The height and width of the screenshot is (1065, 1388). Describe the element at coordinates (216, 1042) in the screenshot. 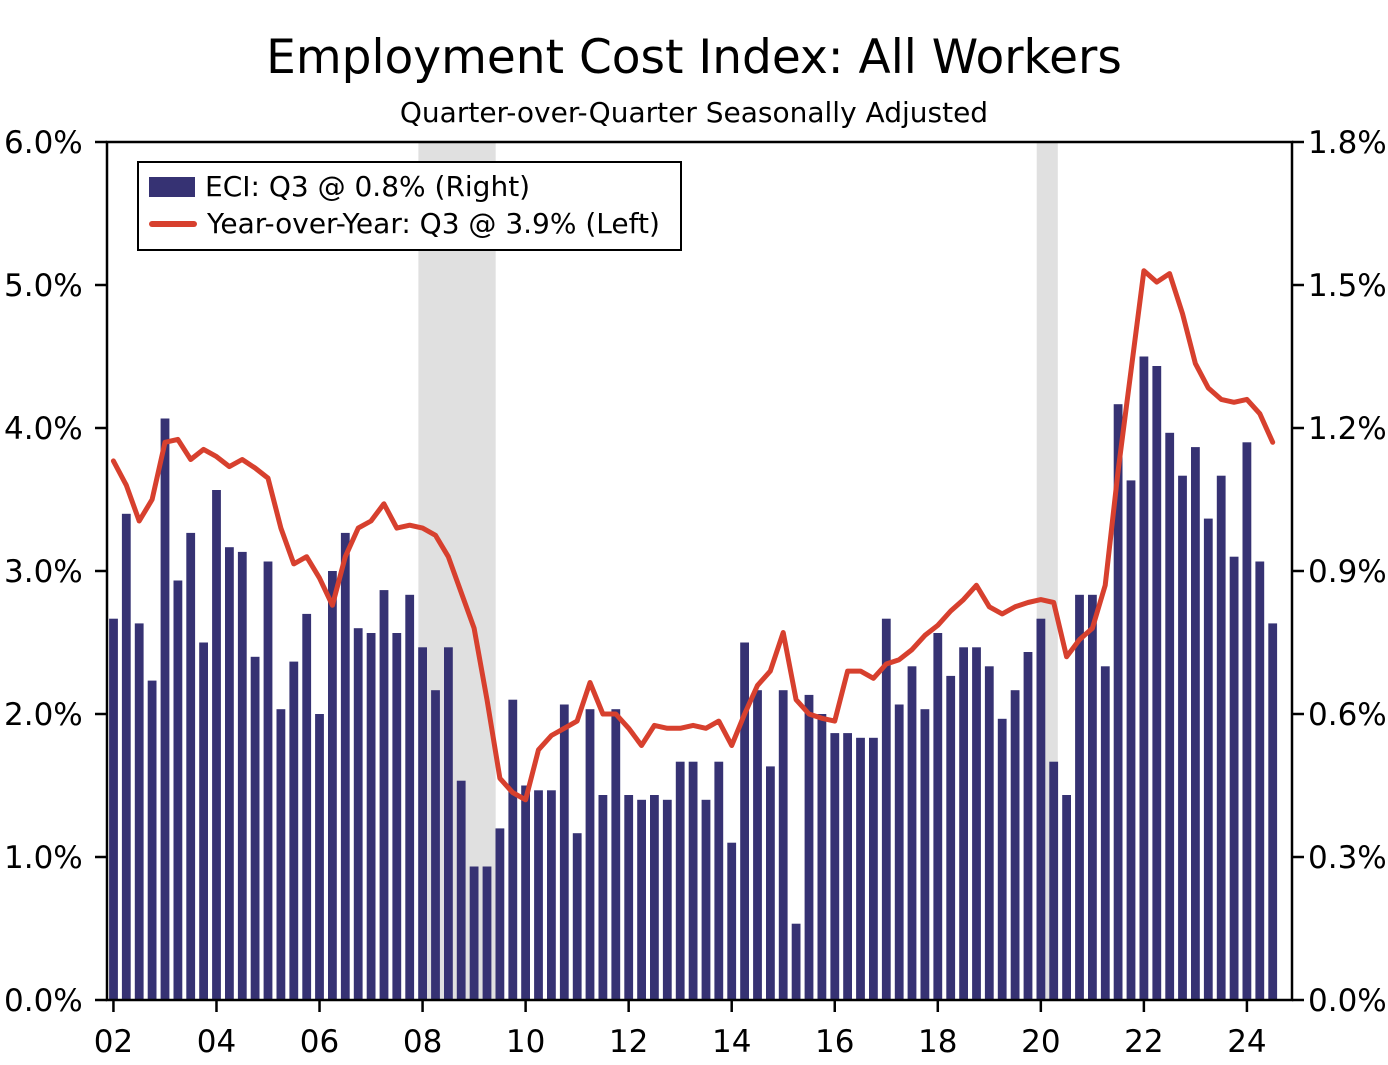

I see `x-axis-label: 04` at that location.